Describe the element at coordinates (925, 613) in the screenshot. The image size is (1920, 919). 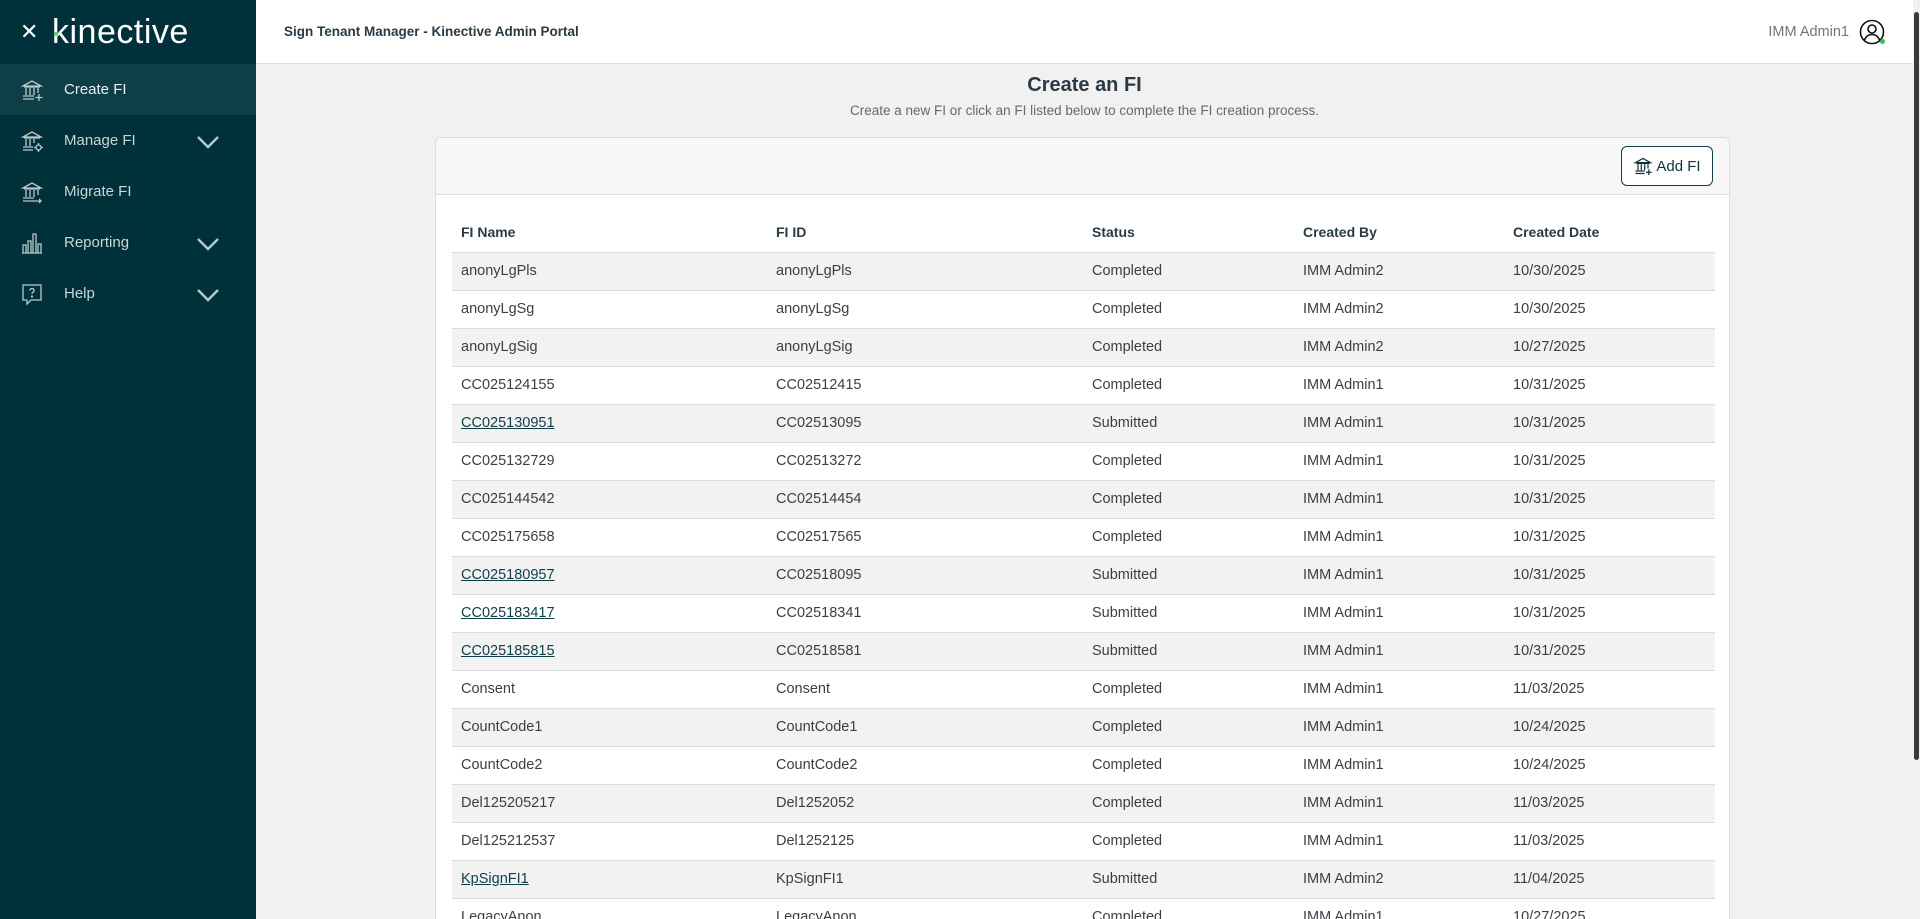
I see `cell-id: CC02518341` at that location.